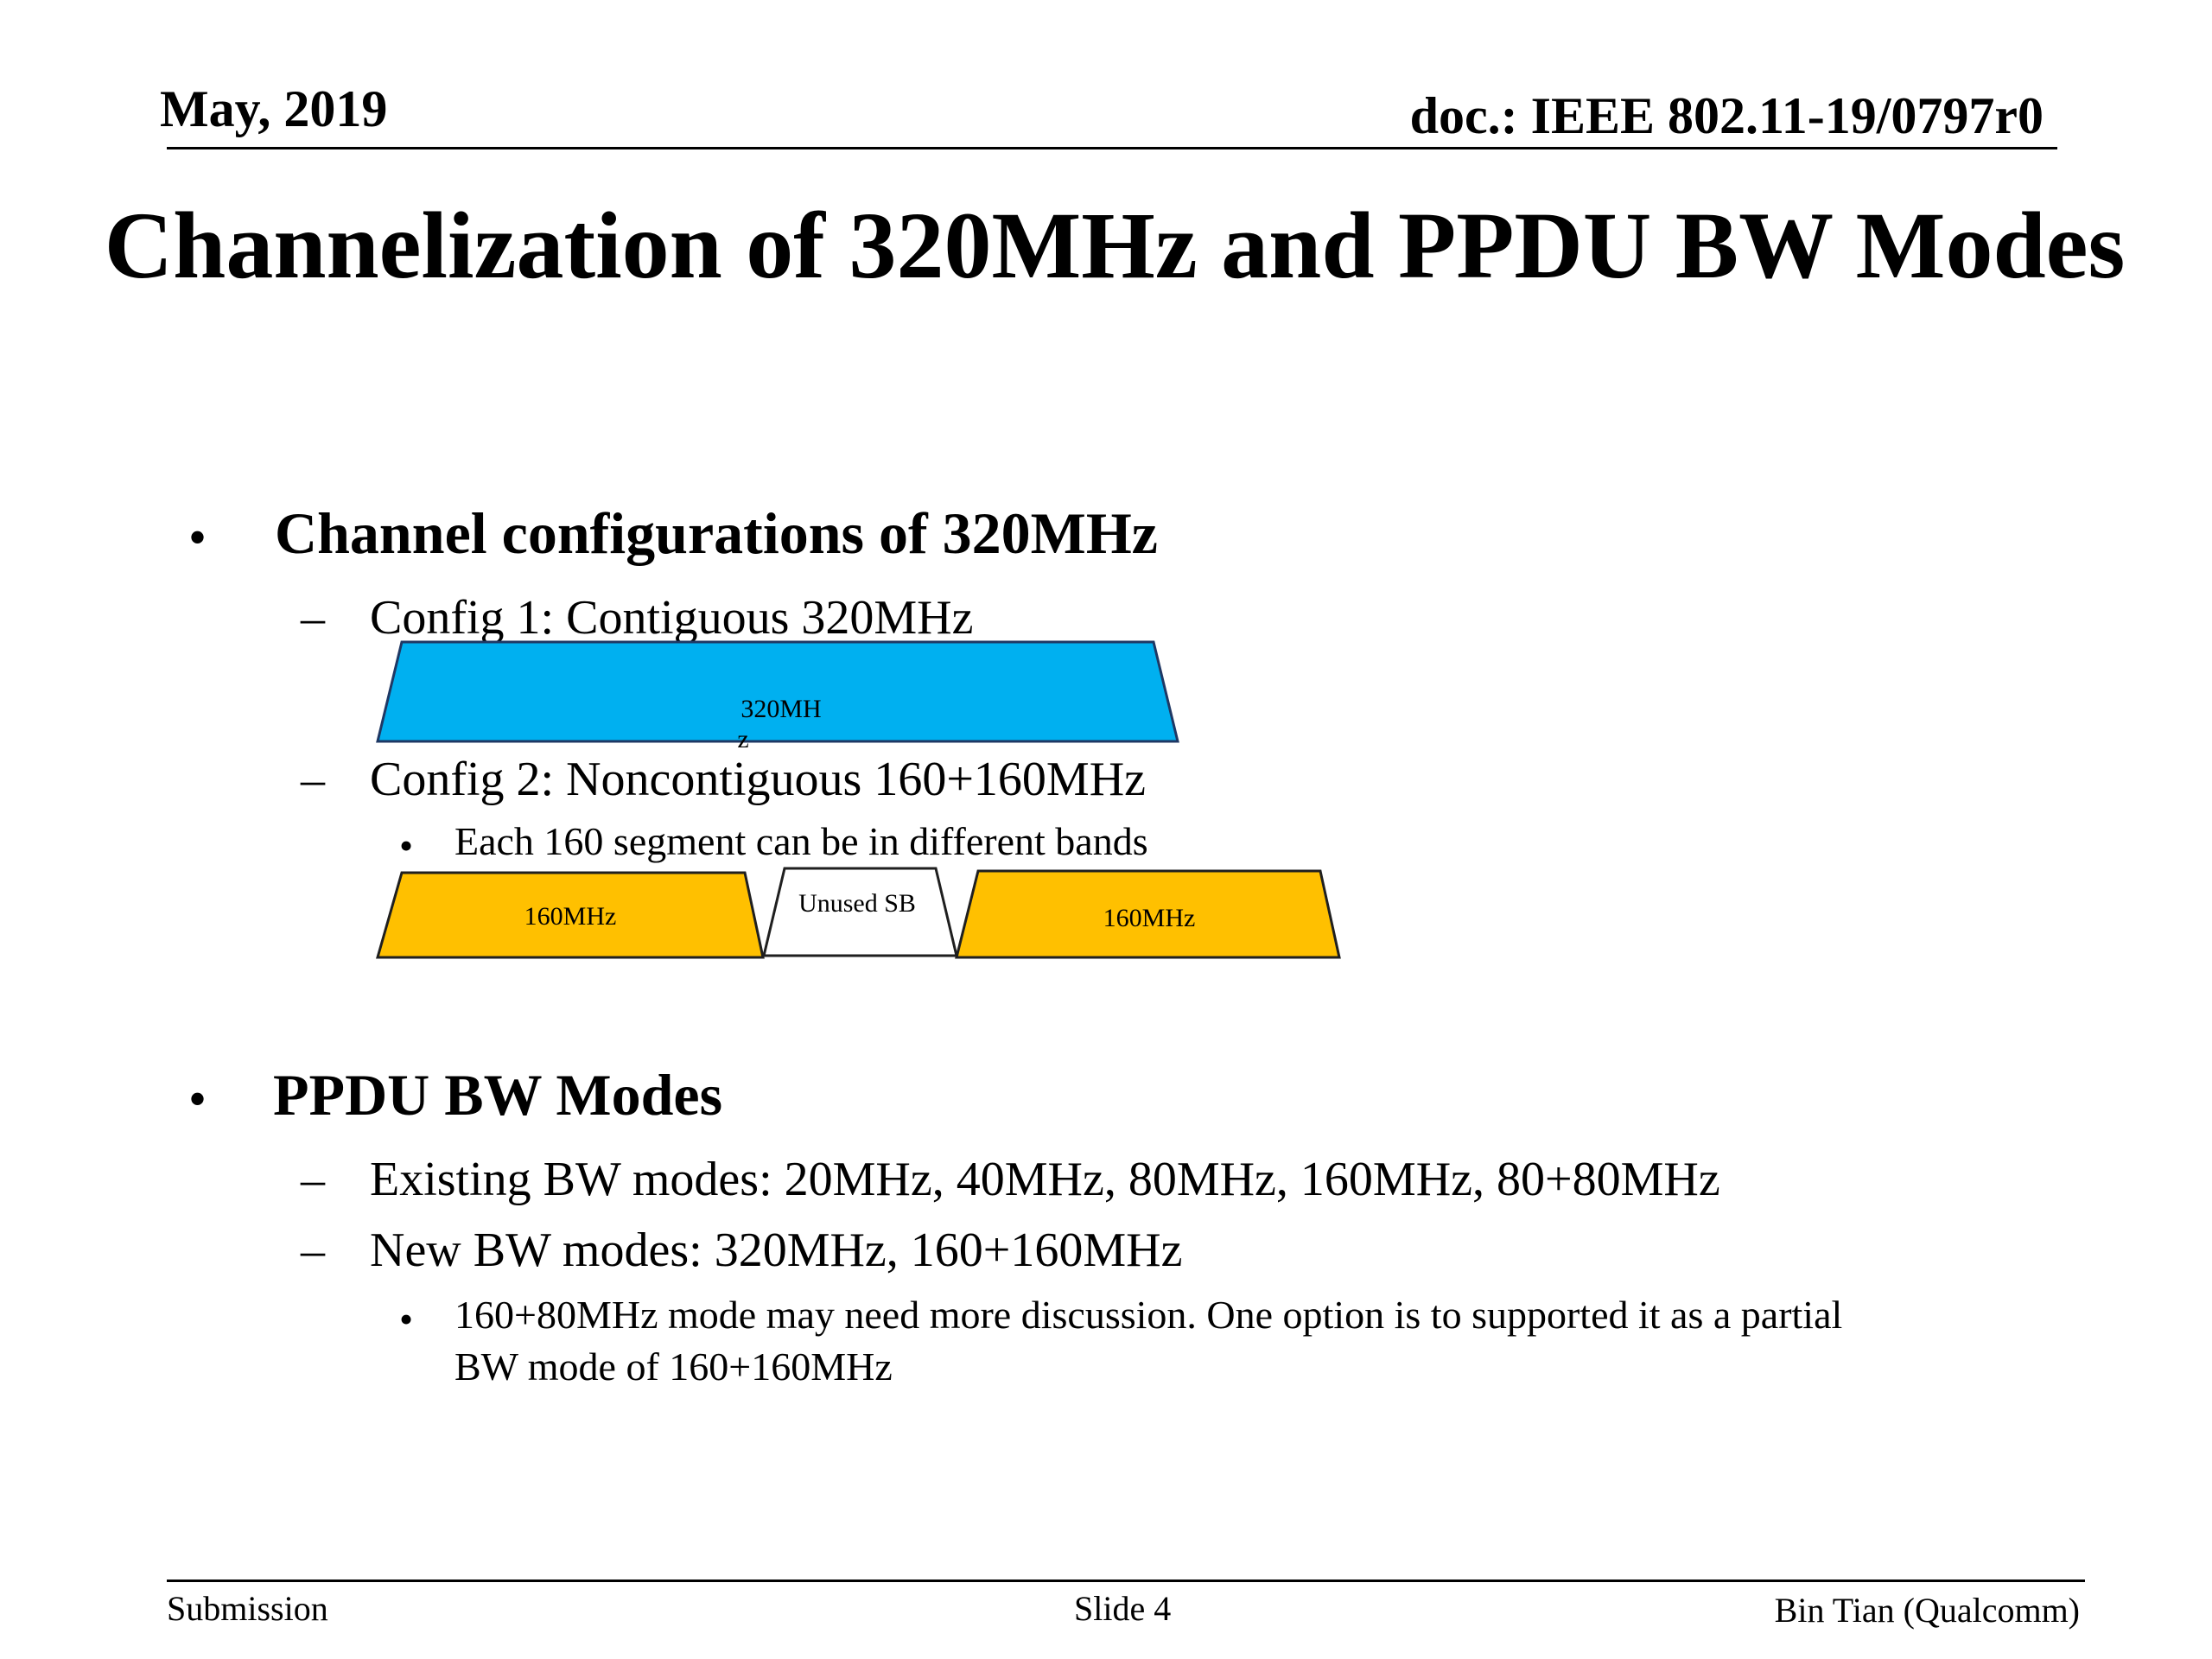 This screenshot has height=1659, width=2212. Describe the element at coordinates (1126, 1581) in the screenshot. I see `footer-rule` at that location.